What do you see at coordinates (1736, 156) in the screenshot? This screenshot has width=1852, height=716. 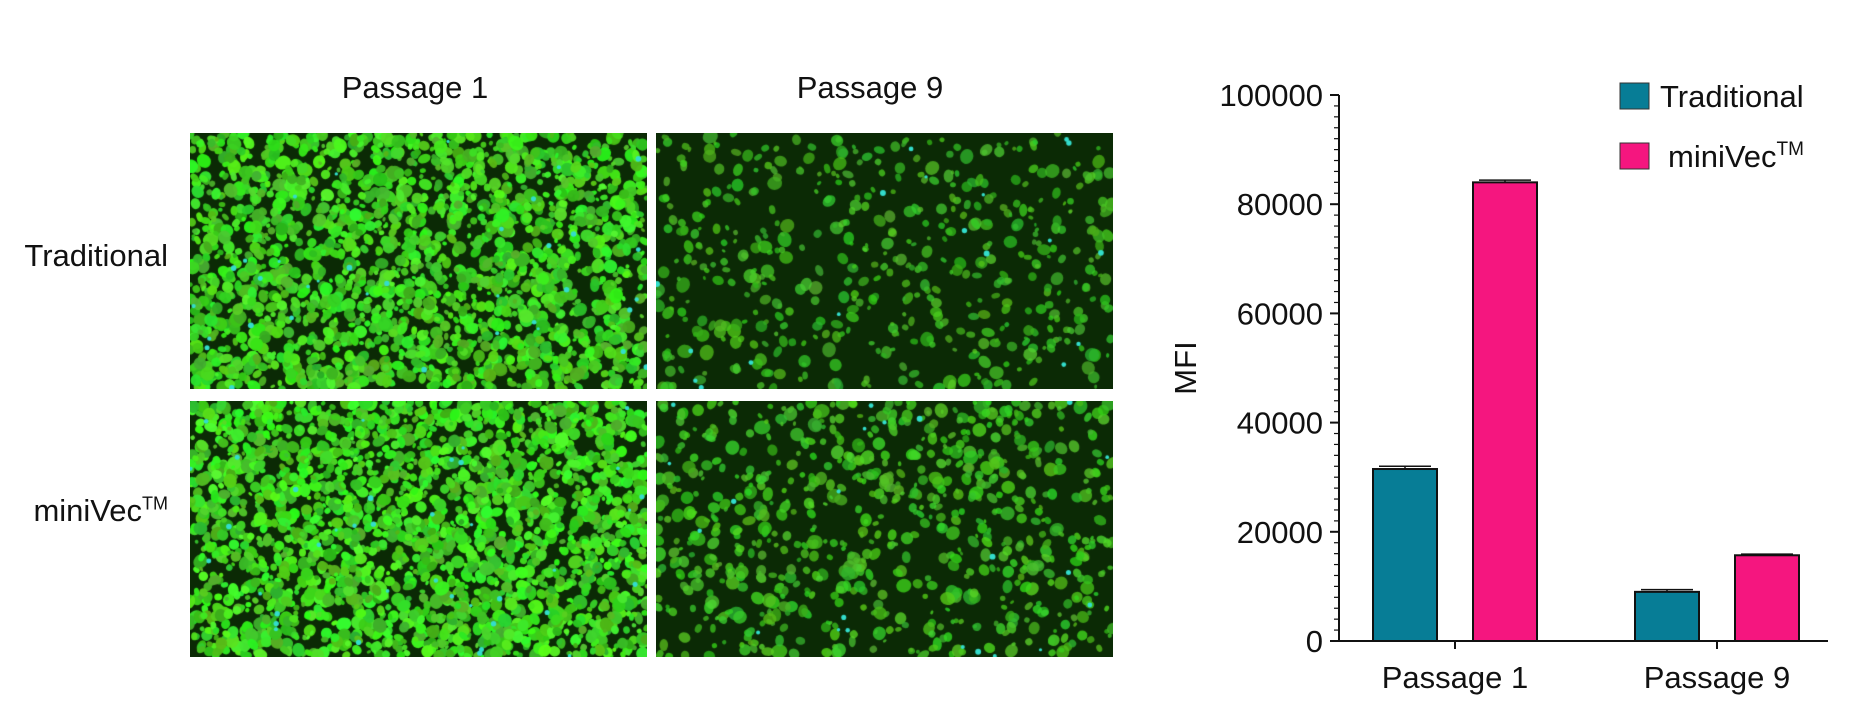 I see `legend-label: miniVecTM` at bounding box center [1736, 156].